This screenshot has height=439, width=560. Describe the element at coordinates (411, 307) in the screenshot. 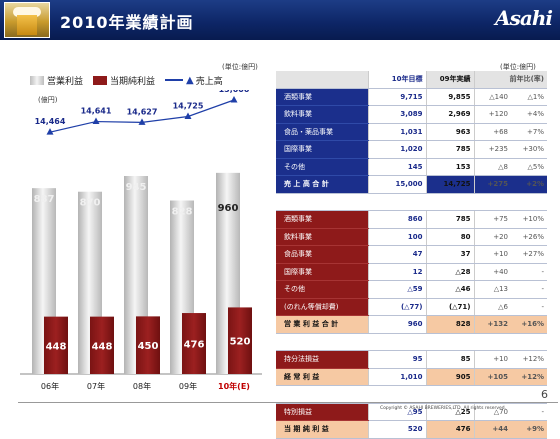

I see `op-row: (のれん等償却費) (△77) (△71) △6-` at that location.